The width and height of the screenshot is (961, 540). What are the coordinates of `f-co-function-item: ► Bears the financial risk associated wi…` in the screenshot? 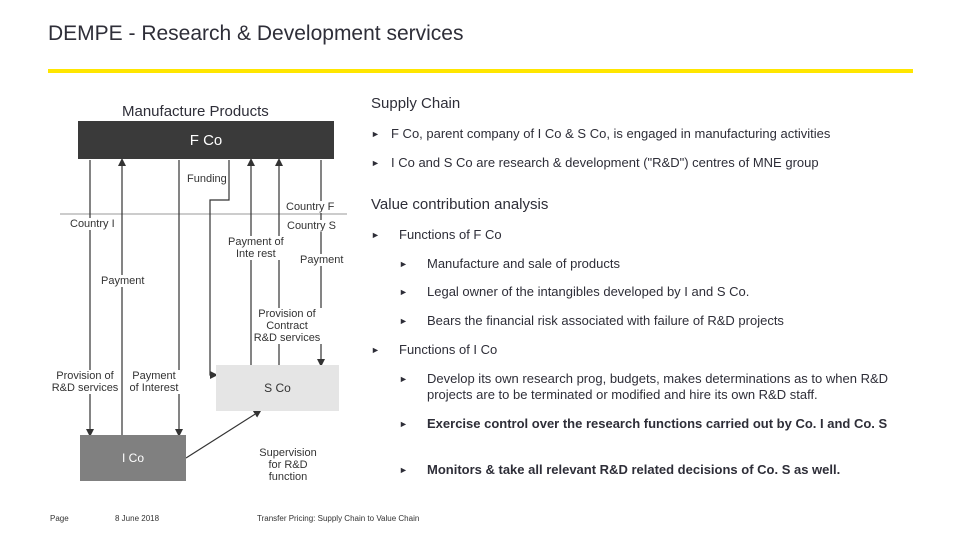 It's located at (591, 320).